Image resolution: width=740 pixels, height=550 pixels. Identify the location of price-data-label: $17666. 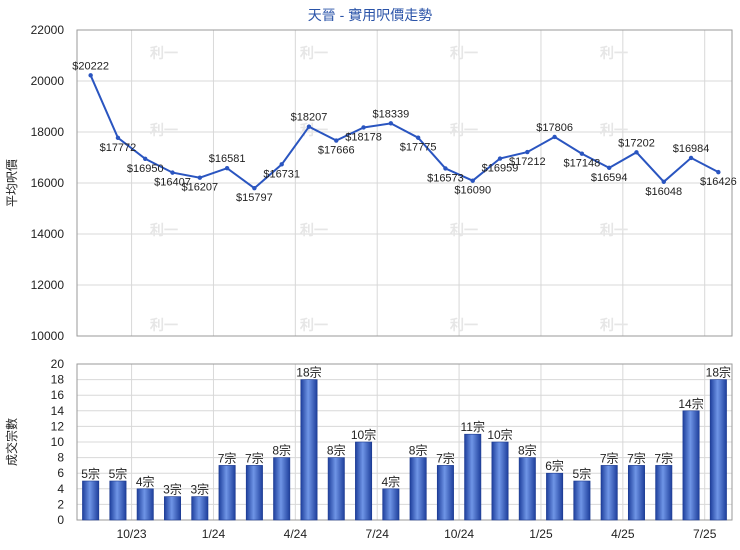
(336, 151).